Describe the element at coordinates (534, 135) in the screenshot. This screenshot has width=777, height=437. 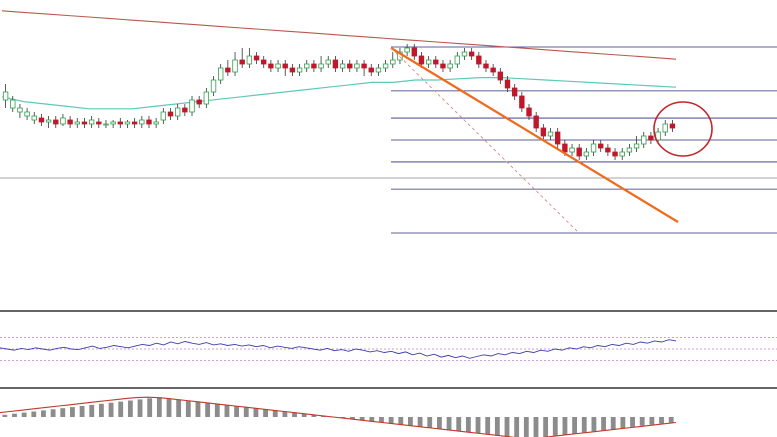
I see `descending-trendline` at that location.